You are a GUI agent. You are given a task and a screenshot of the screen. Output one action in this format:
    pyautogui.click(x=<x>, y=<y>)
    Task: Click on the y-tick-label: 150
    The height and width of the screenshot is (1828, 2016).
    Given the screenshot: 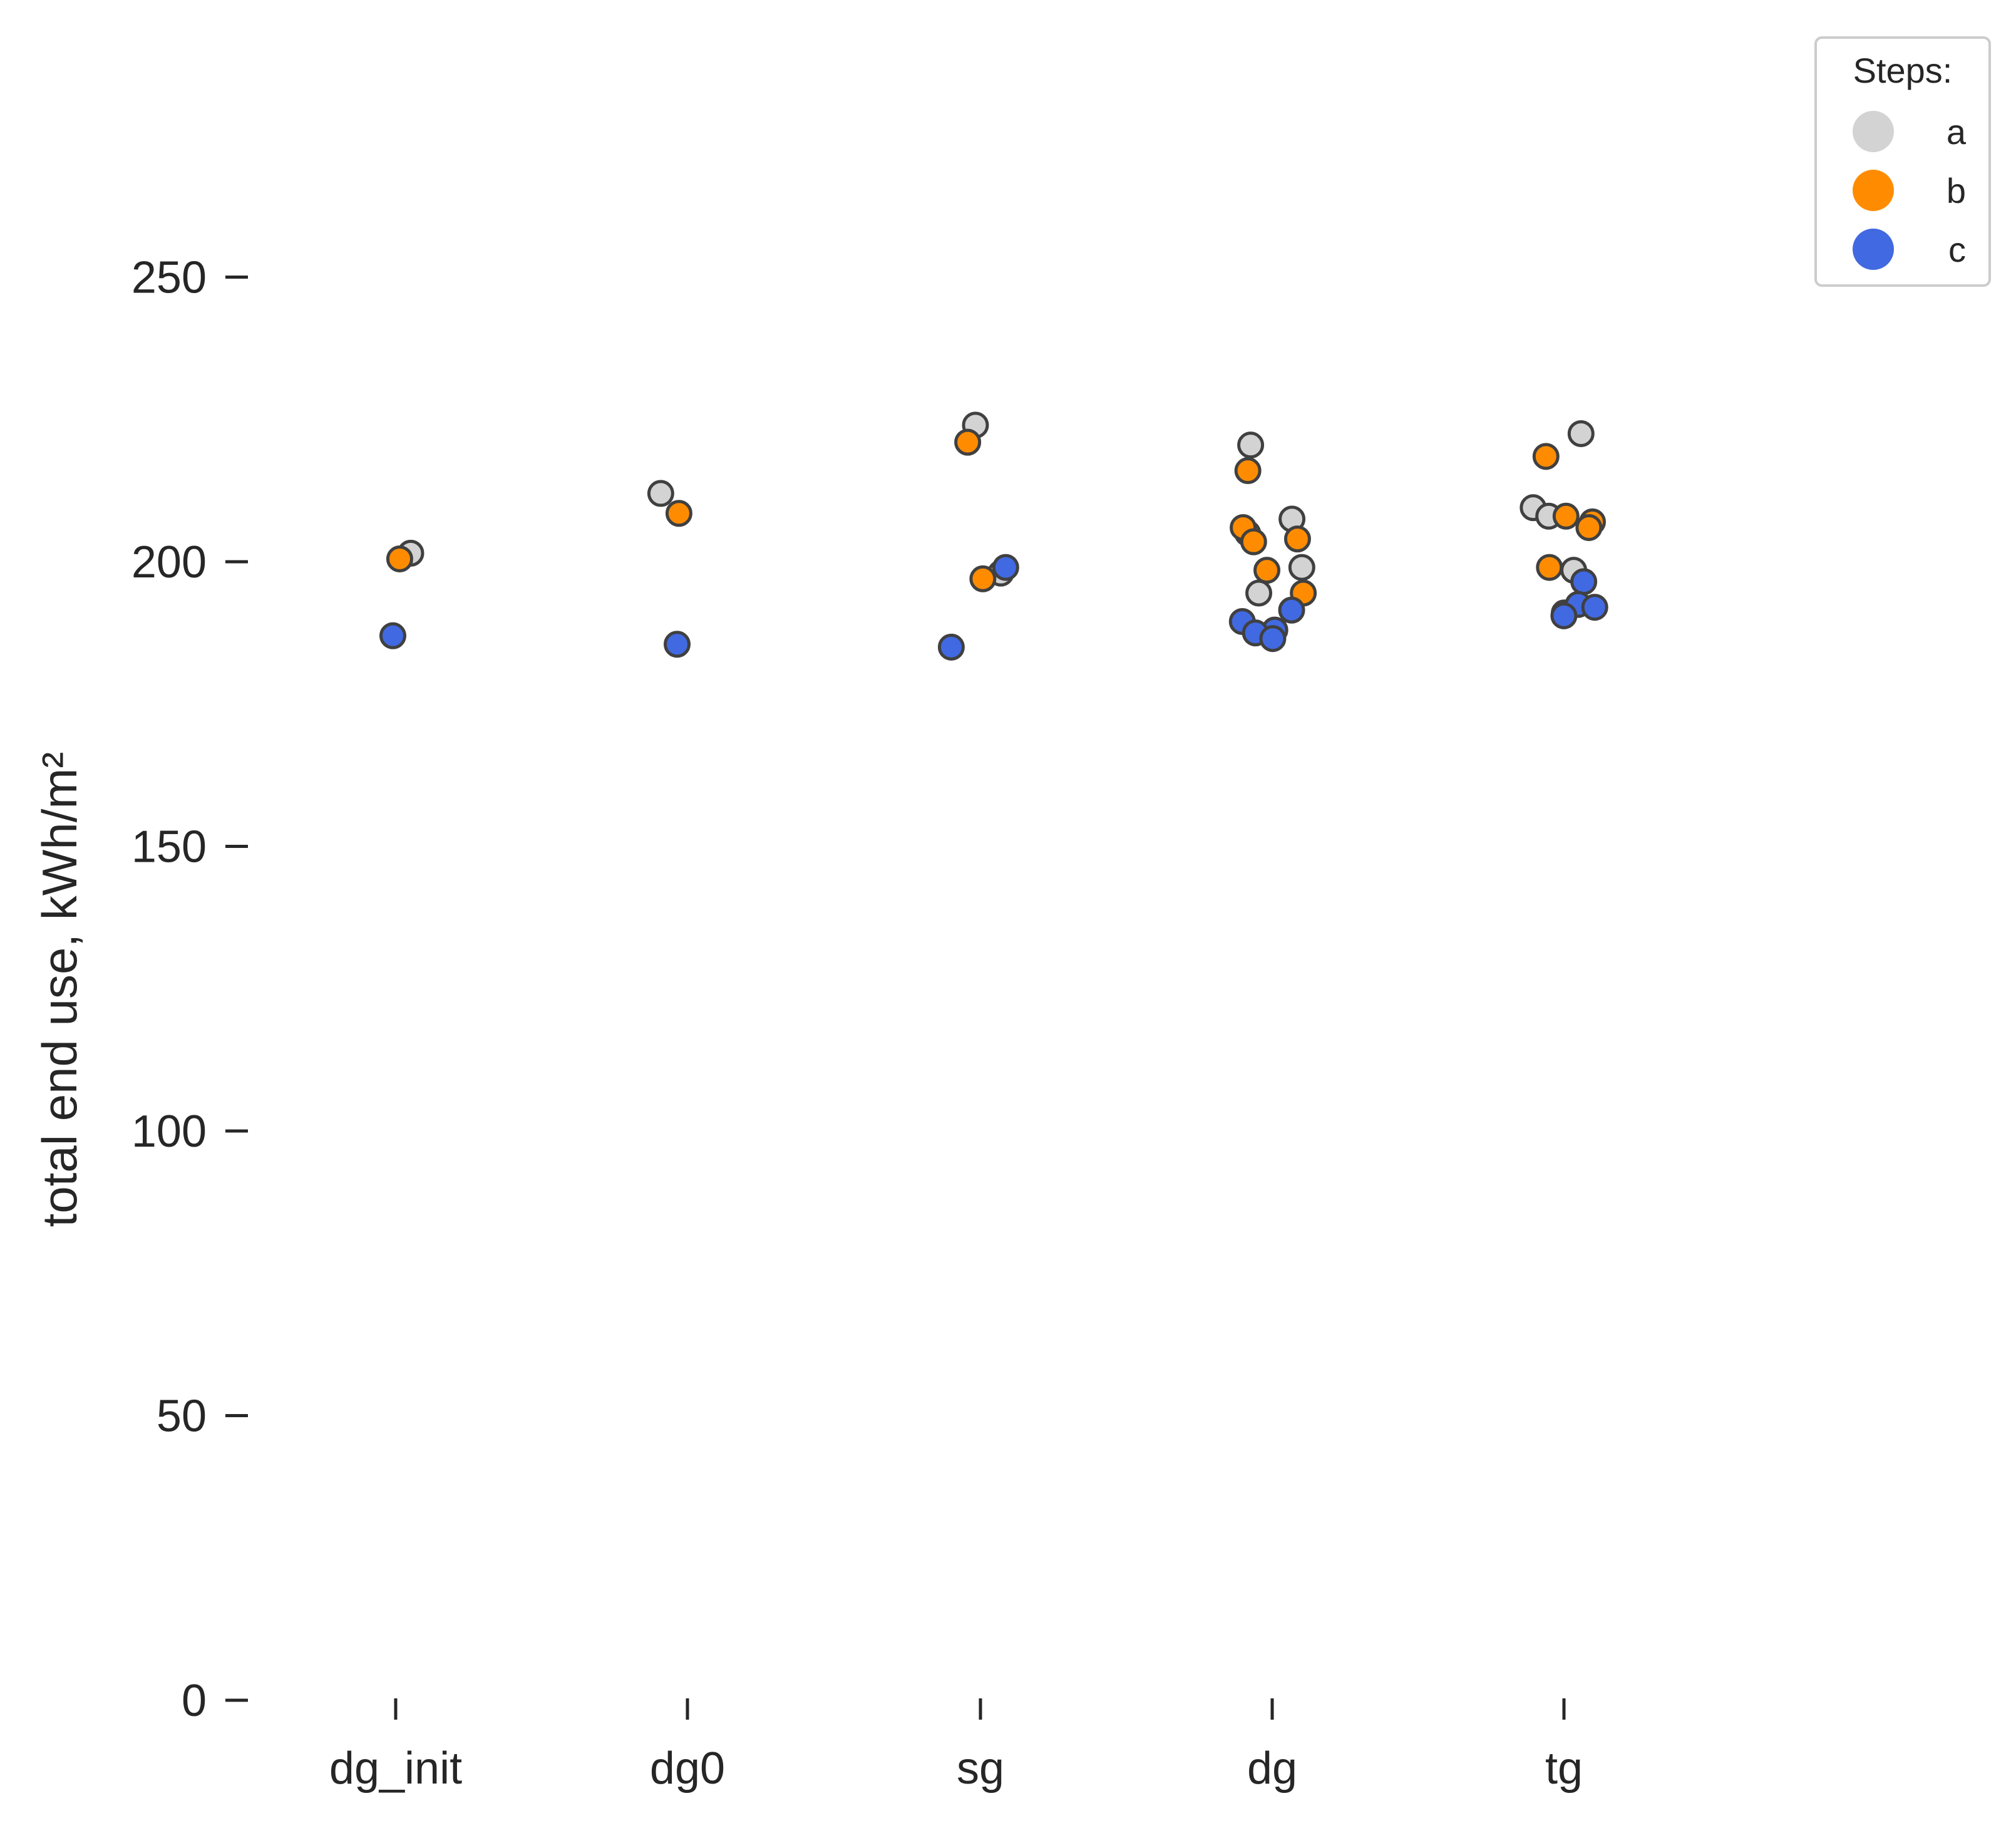 What is the action you would take?
    pyautogui.click(x=169, y=847)
    